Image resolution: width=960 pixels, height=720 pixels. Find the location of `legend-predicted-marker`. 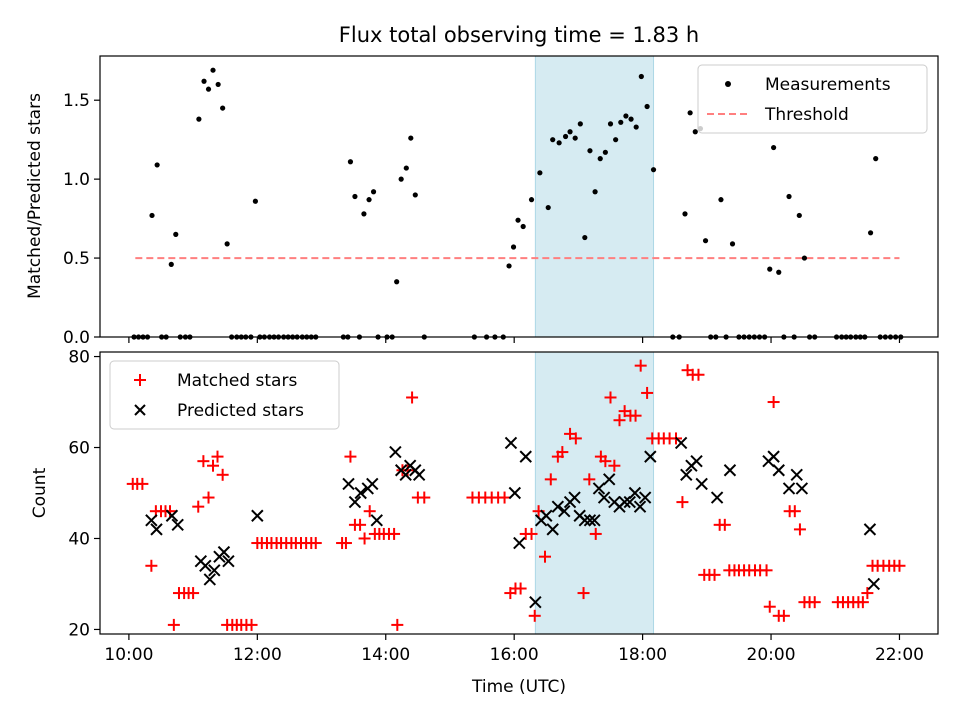

legend-predicted-marker is located at coordinates (140, 410).